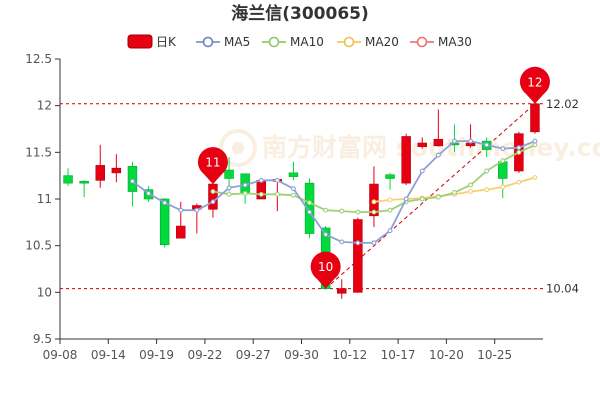 Image resolution: width=600 pixels, height=400 pixels. What do you see at coordinates (446, 355) in the screenshot?
I see `x-tick-label: 10-20` at bounding box center [446, 355].